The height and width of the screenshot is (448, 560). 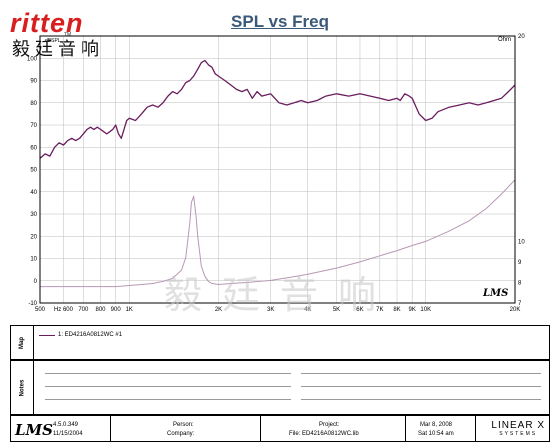 What do you see at coordinates (183, 425) in the screenshot?
I see `person-label: Person:` at bounding box center [183, 425].